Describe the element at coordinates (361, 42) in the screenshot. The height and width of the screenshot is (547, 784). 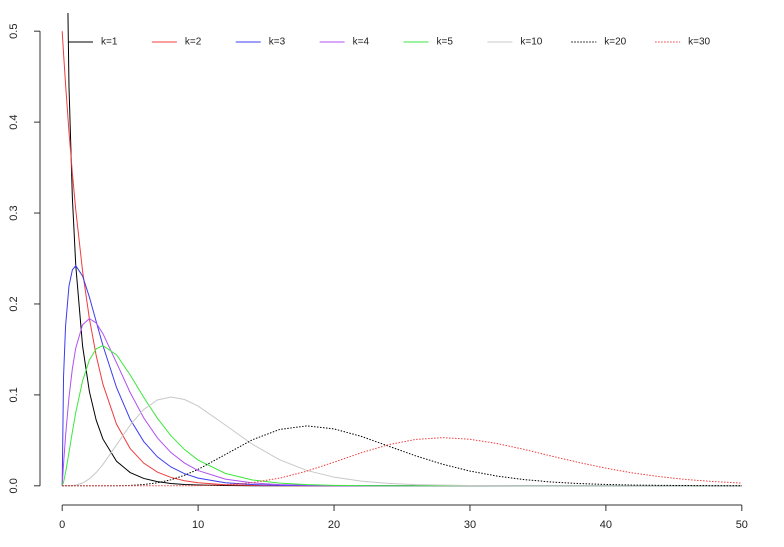
I see `legend-label: k=4` at that location.